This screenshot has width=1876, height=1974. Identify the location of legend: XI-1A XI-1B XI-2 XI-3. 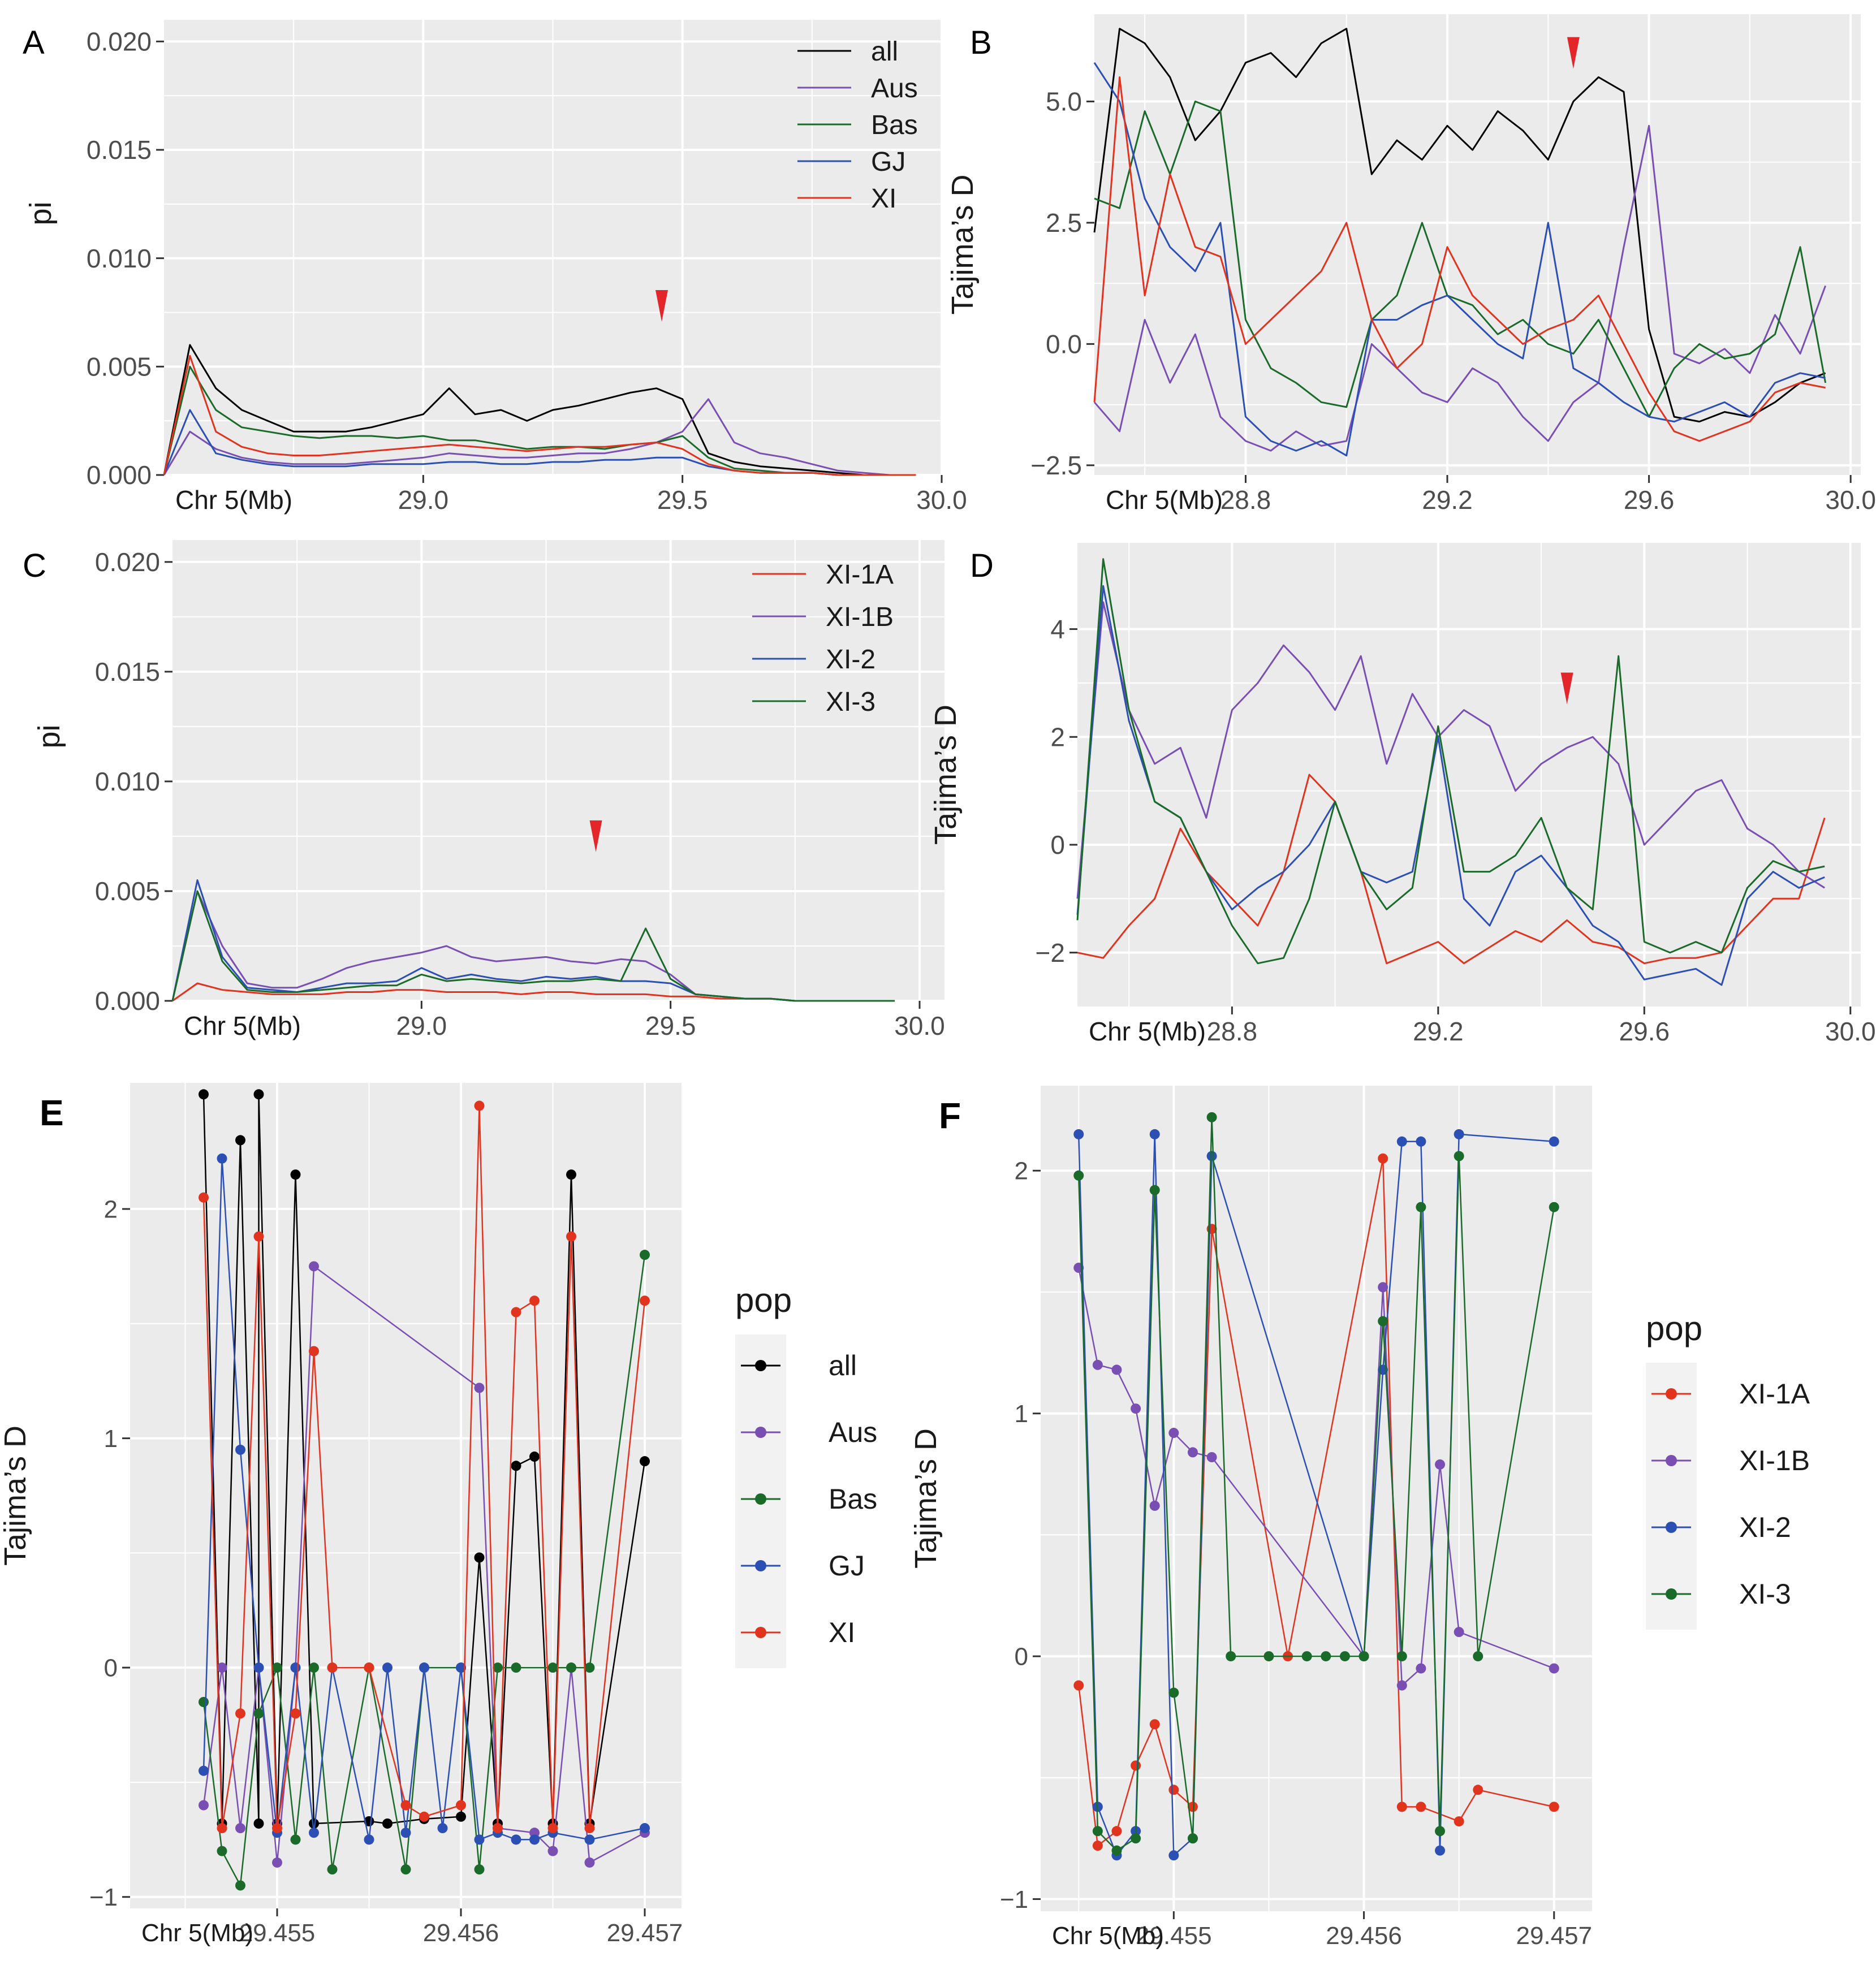
(823, 638).